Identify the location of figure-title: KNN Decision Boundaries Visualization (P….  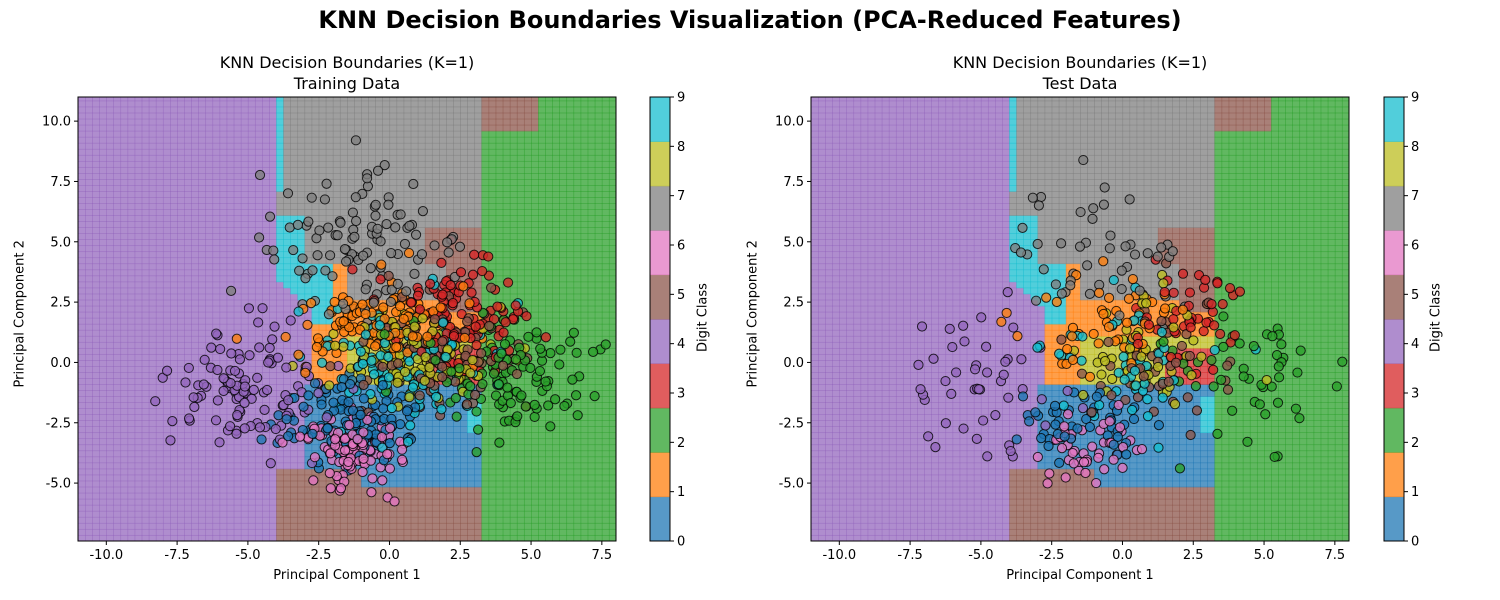
(750, 20).